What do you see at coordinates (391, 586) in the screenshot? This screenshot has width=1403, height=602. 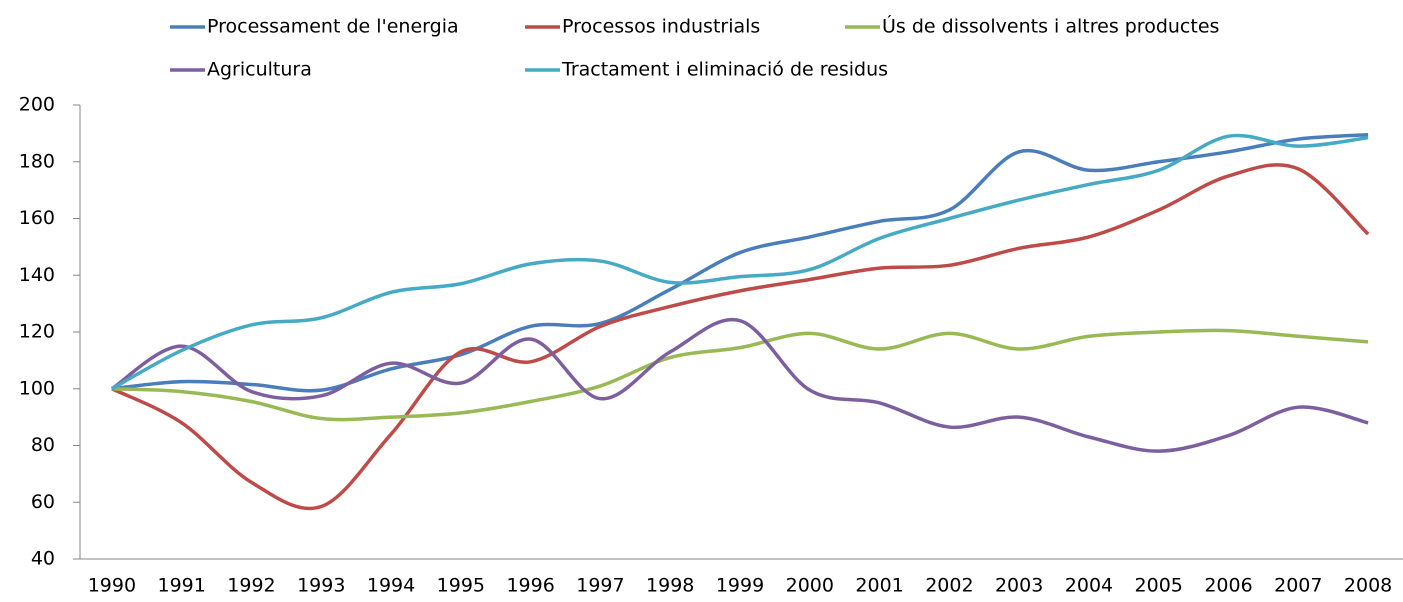 I see `x-tick-label: 1994` at bounding box center [391, 586].